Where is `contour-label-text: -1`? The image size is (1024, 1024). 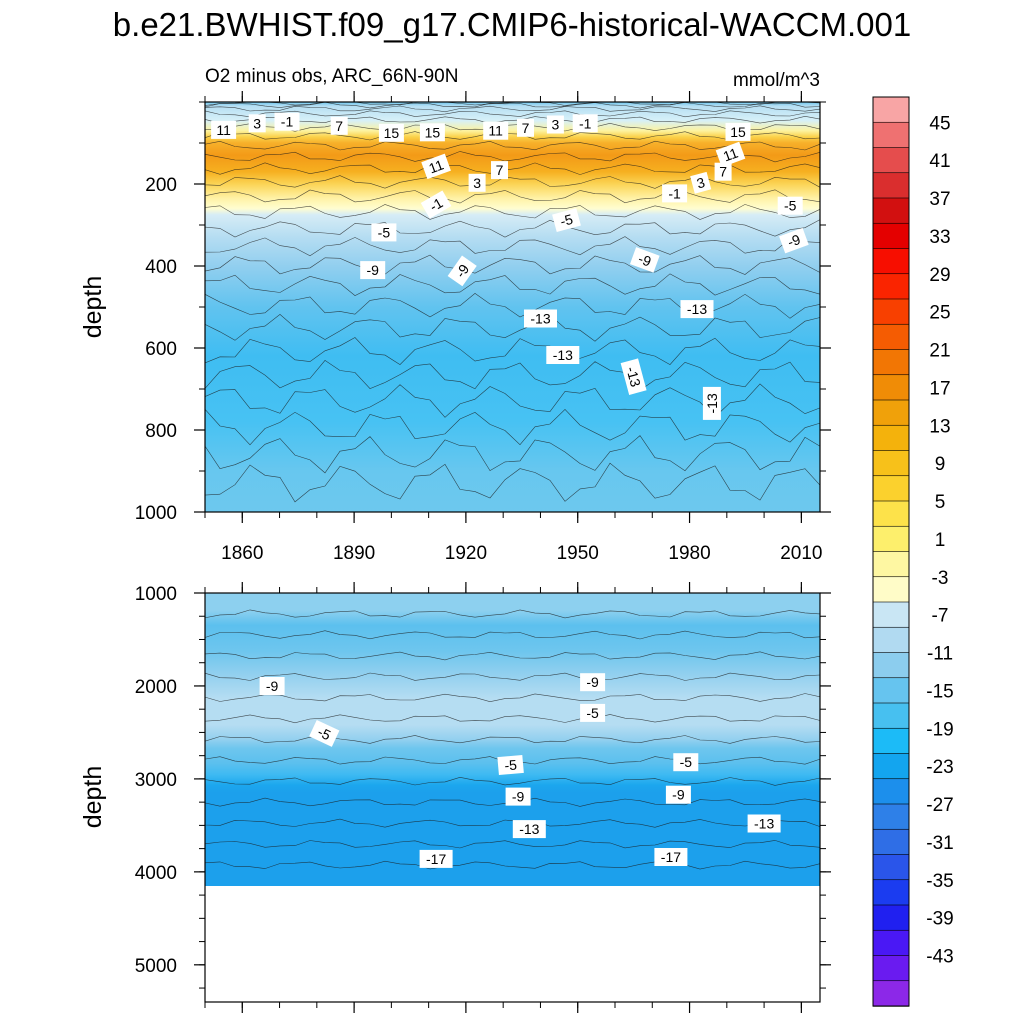 contour-label-text: -1 is located at coordinates (585, 123).